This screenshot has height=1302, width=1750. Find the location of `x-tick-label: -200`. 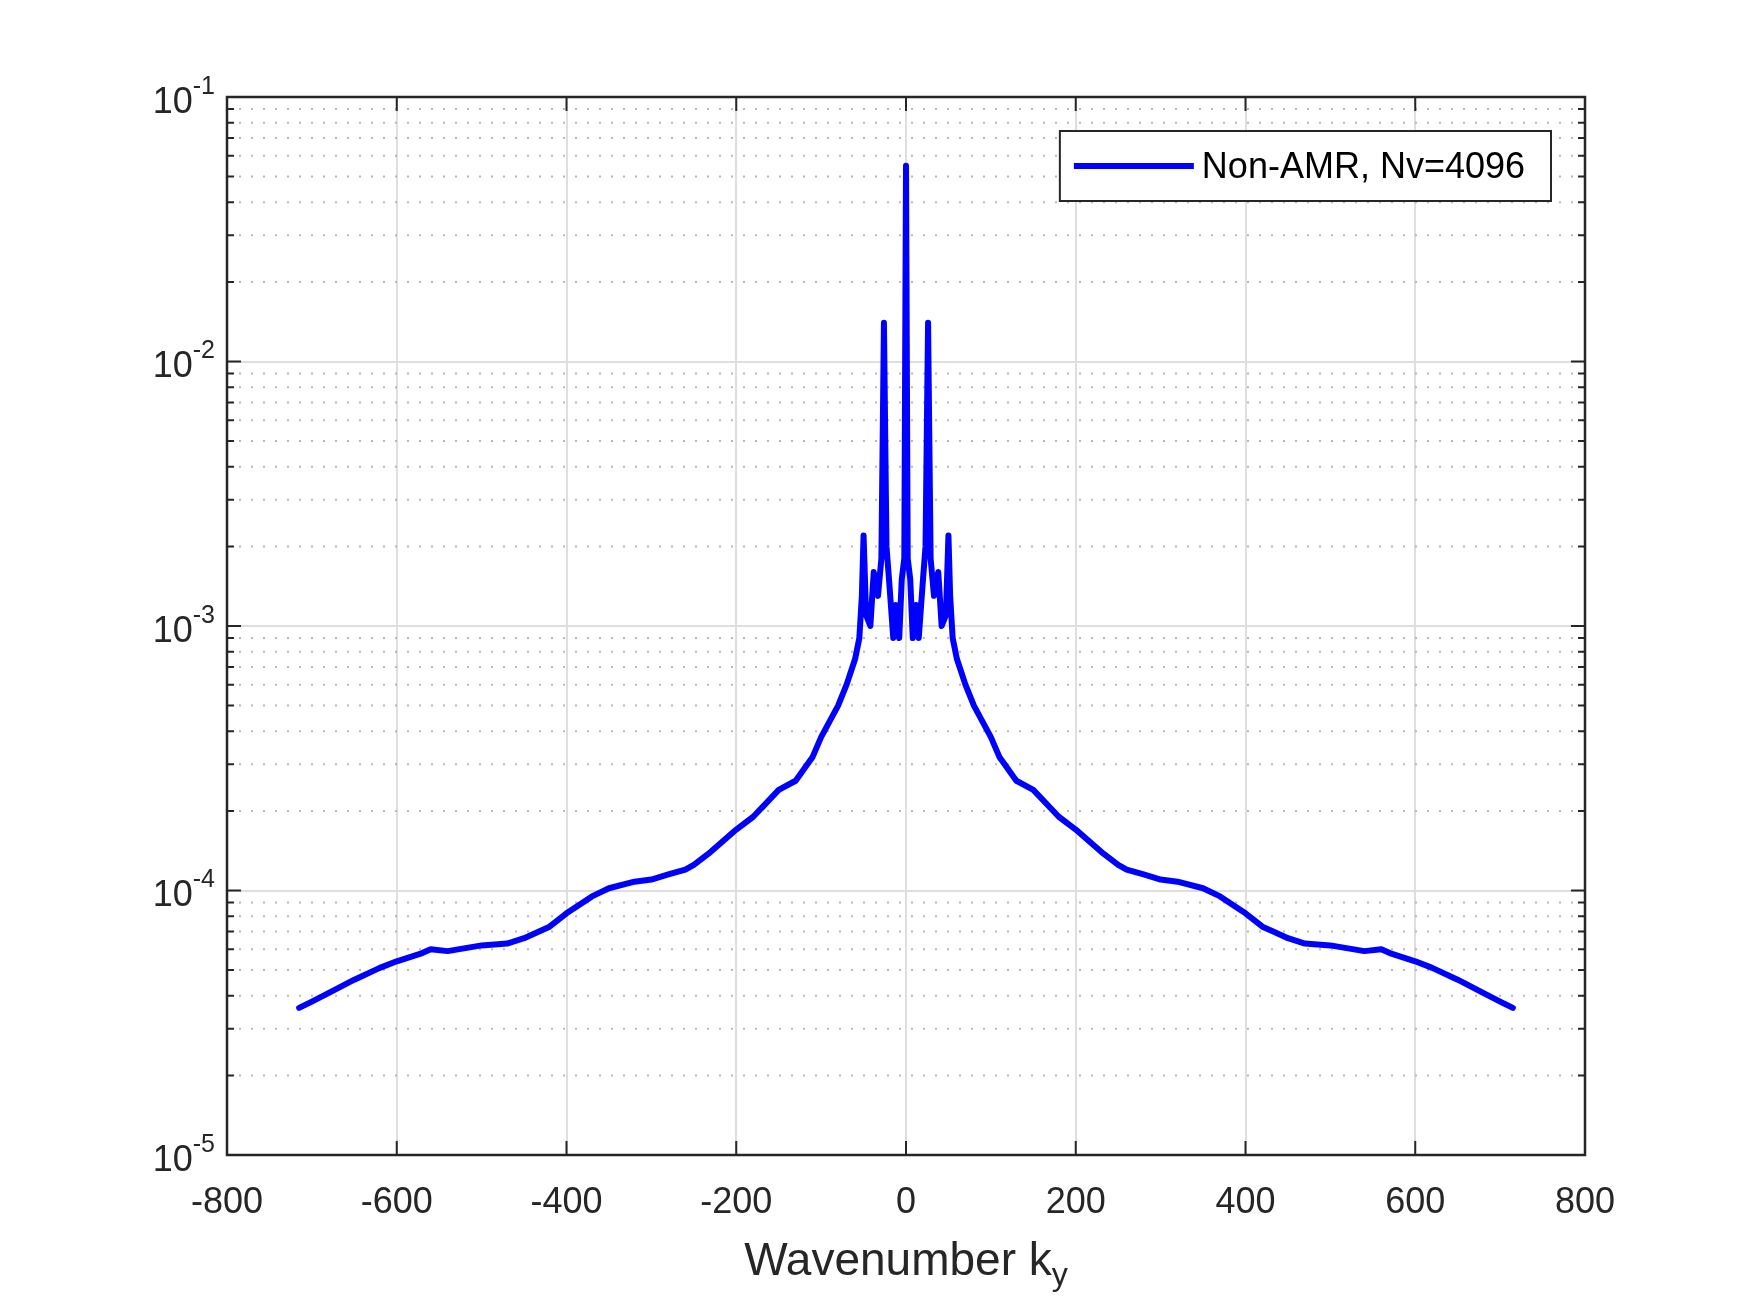

x-tick-label: -200 is located at coordinates (736, 1200).